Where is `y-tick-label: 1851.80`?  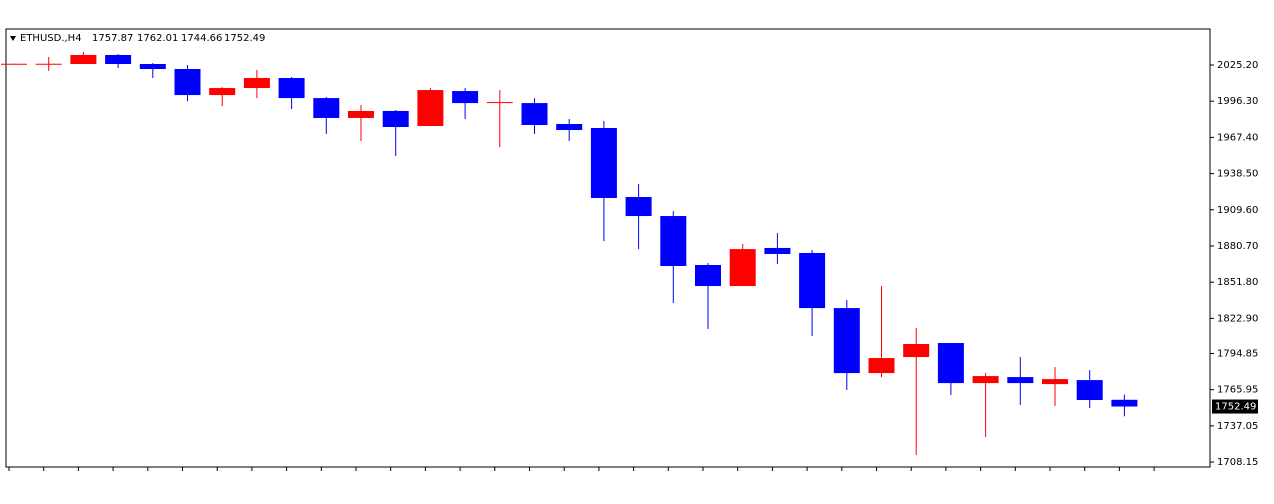
y-tick-label: 1851.80 is located at coordinates (1237, 282).